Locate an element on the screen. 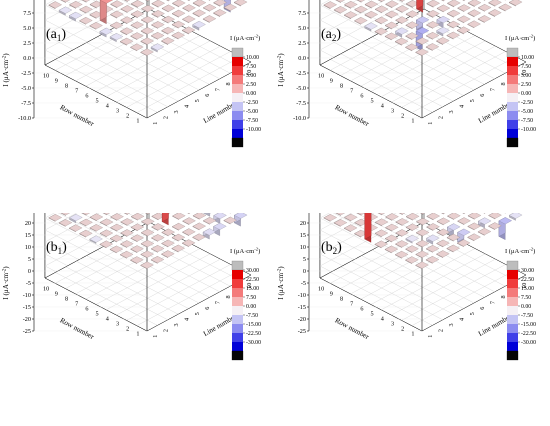  line-tick-label: 5 is located at coordinates (472, 313).